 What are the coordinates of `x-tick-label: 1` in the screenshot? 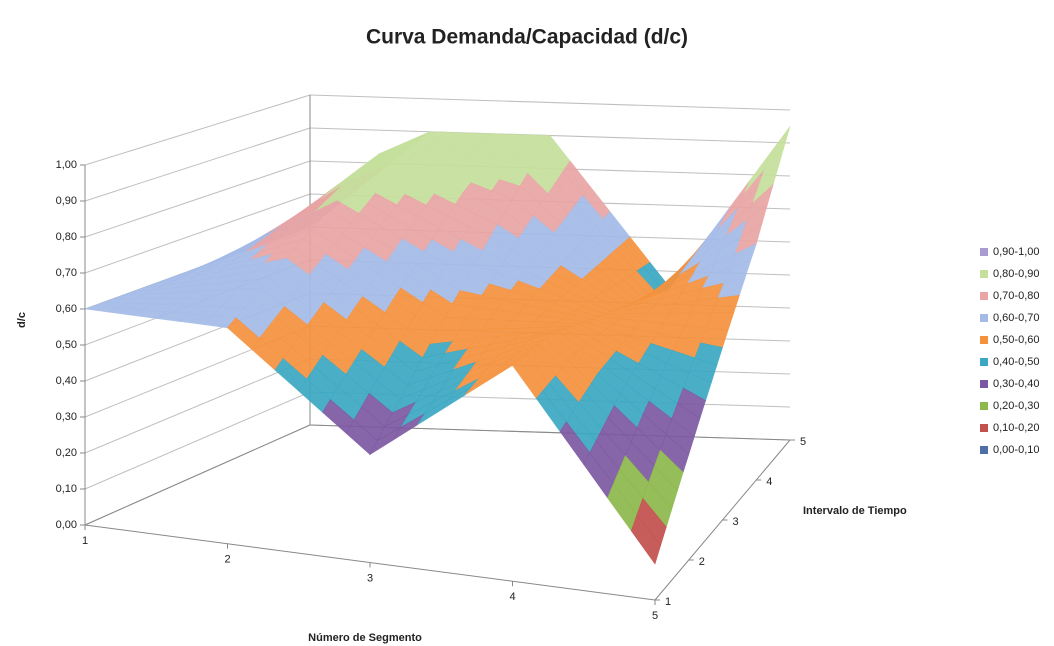 It's located at (85, 541).